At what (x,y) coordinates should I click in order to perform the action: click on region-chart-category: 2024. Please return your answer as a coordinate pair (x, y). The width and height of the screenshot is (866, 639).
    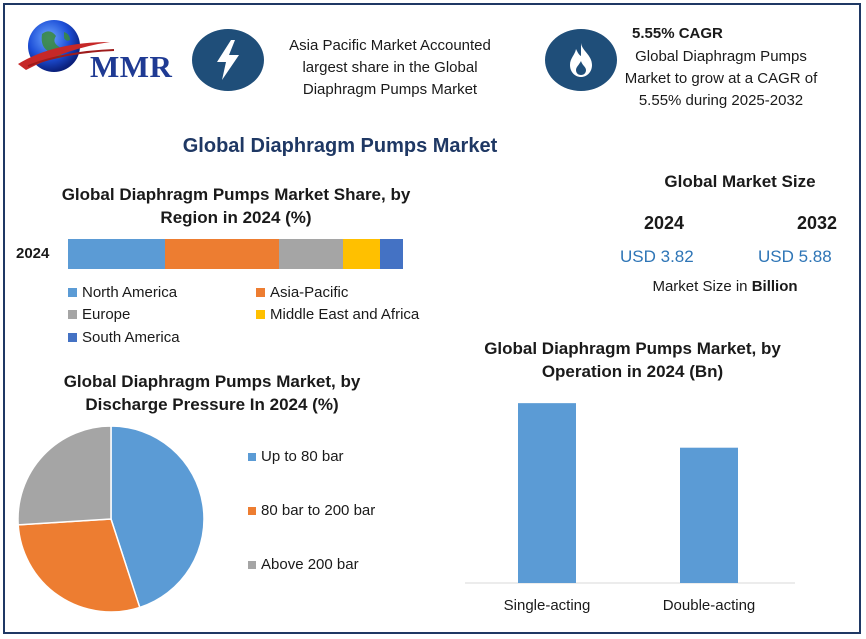
    Looking at the image, I should click on (33, 253).